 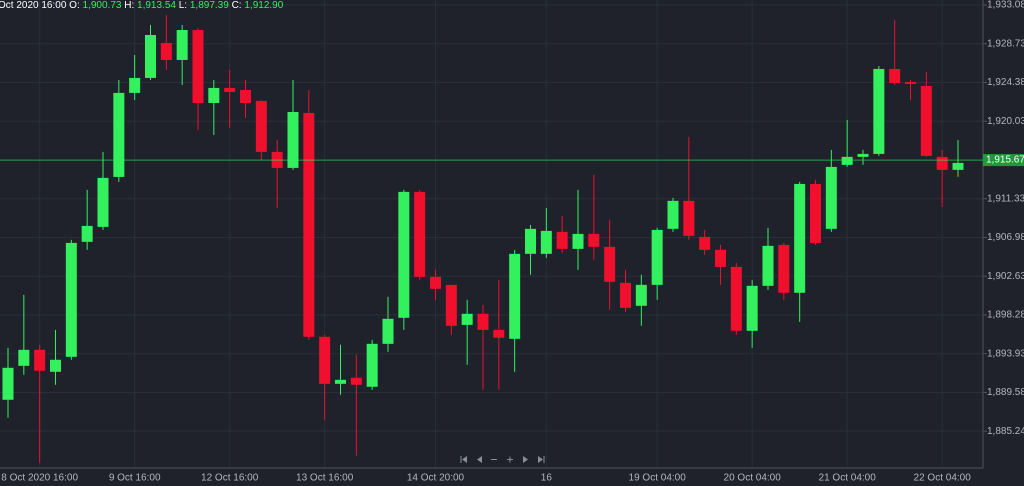 I want to click on legend-value: 1,900.73, so click(x=102, y=5).